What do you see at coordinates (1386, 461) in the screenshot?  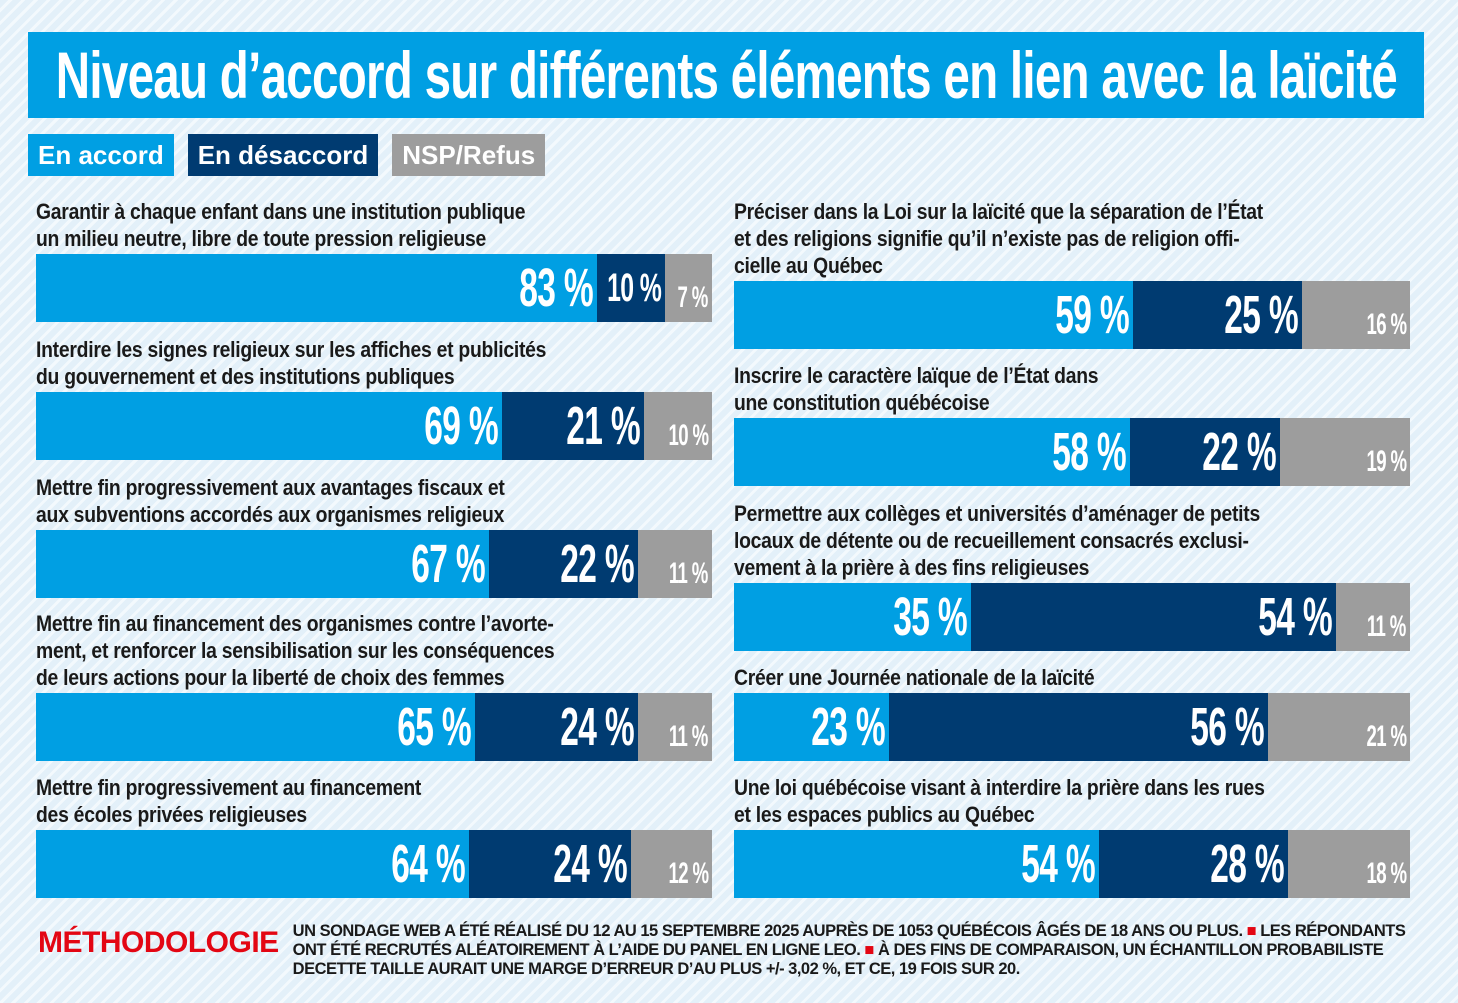 I see `data-label: 19 %` at bounding box center [1386, 461].